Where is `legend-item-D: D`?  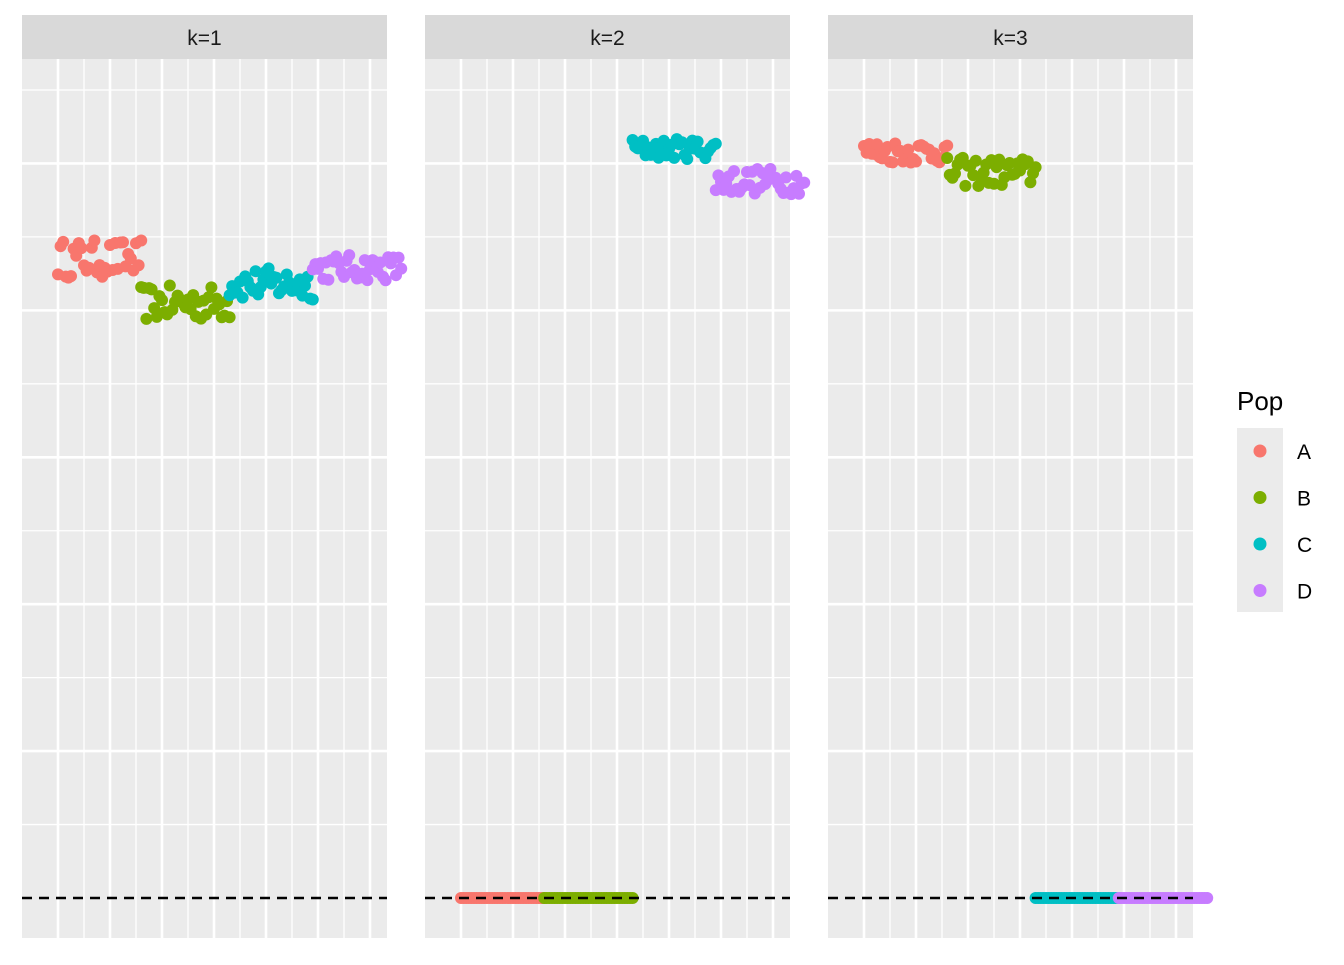 legend-item-D: D is located at coordinates (1282, 592).